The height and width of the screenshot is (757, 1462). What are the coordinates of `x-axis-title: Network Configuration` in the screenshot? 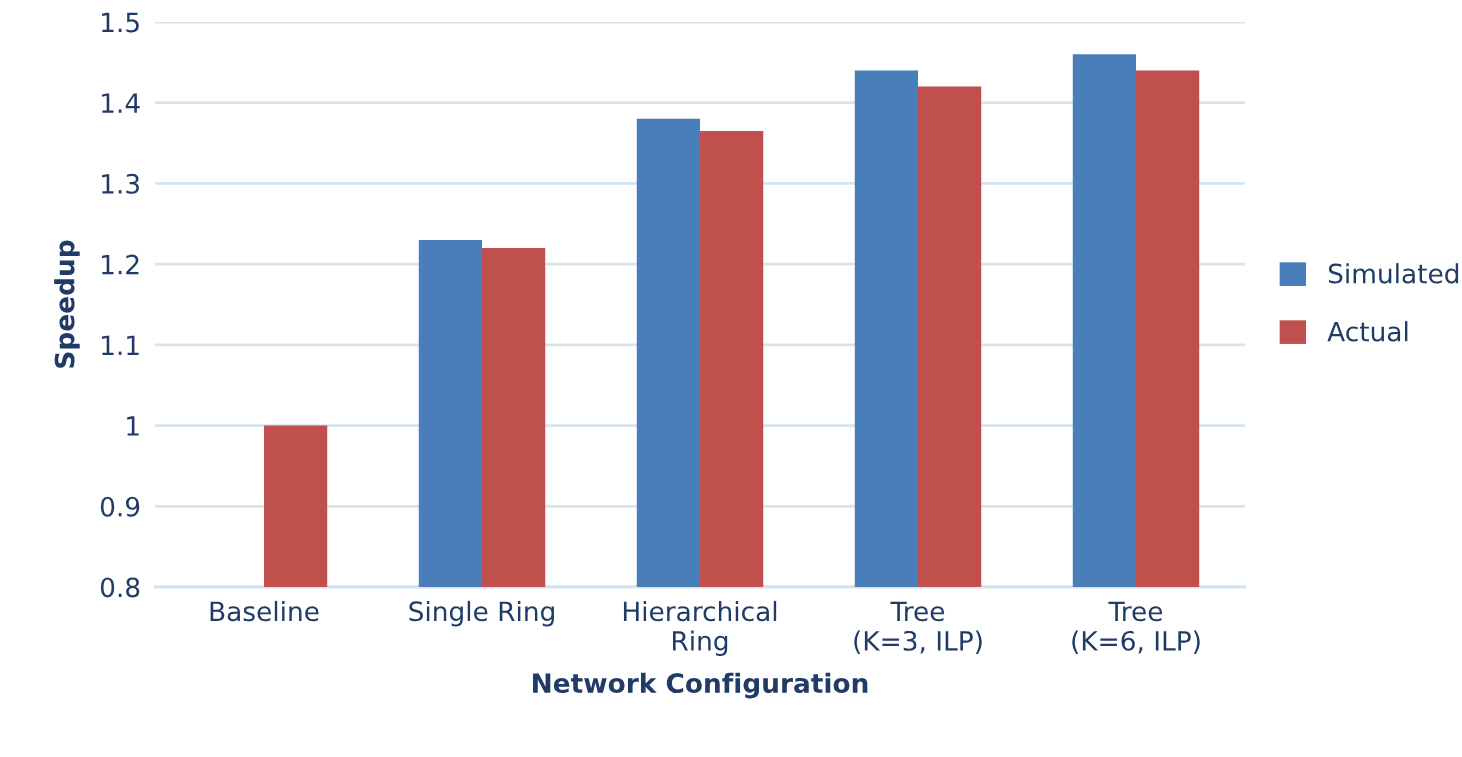 It's located at (700, 685).